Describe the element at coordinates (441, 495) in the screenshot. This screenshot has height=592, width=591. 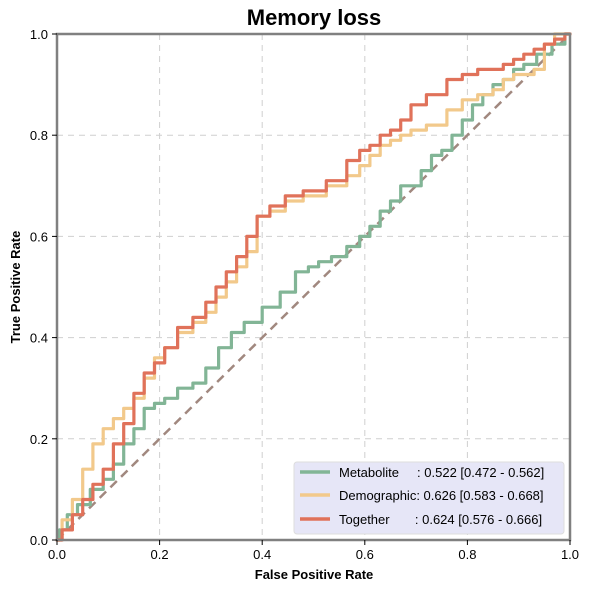
I see `legend-label-demographic: Demographic: 0.626 [0.583 - 0.668]` at that location.